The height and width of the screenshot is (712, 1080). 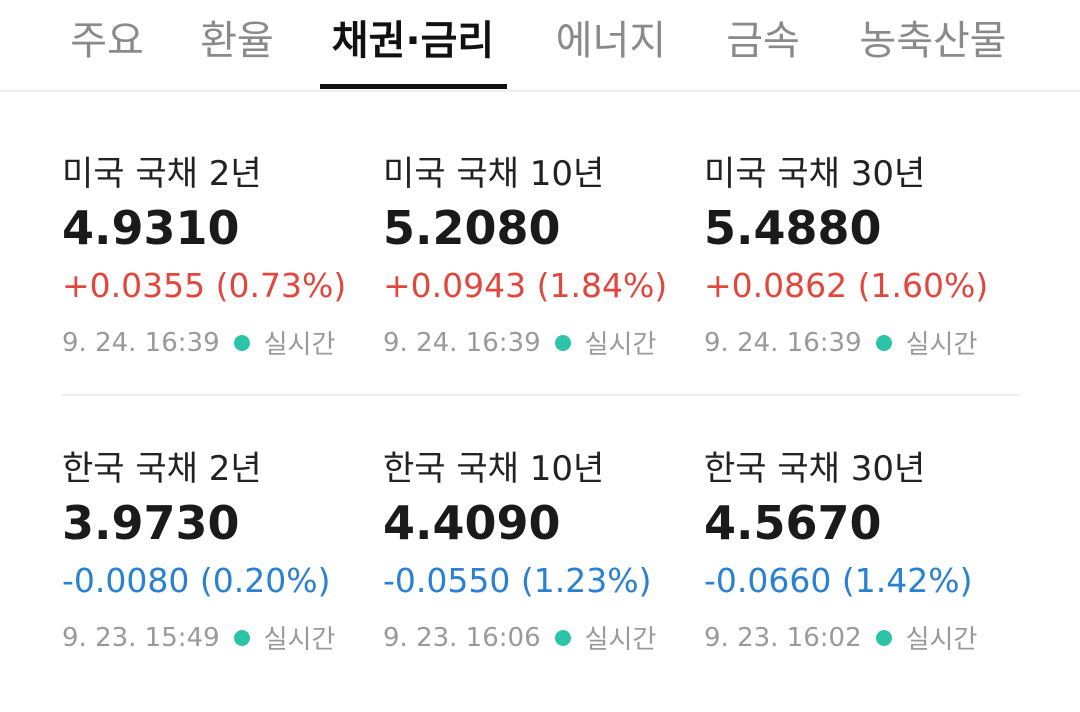 I want to click on update-time: 9. 23. 15:49, so click(x=141, y=637).